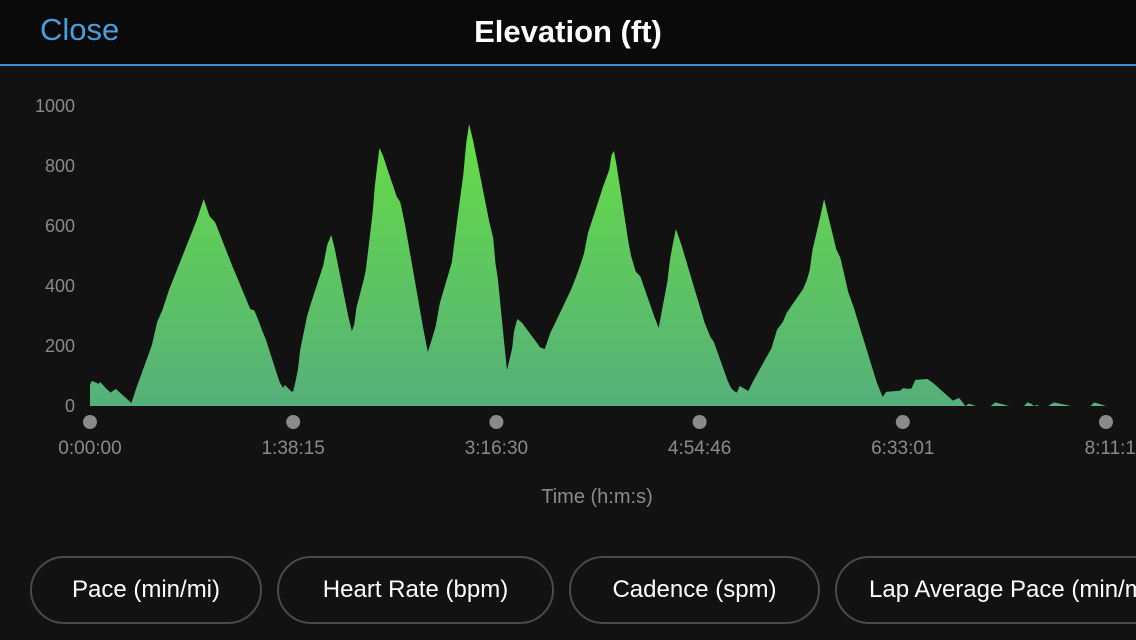  I want to click on x-tick-label: 0:00:00, so click(89, 448).